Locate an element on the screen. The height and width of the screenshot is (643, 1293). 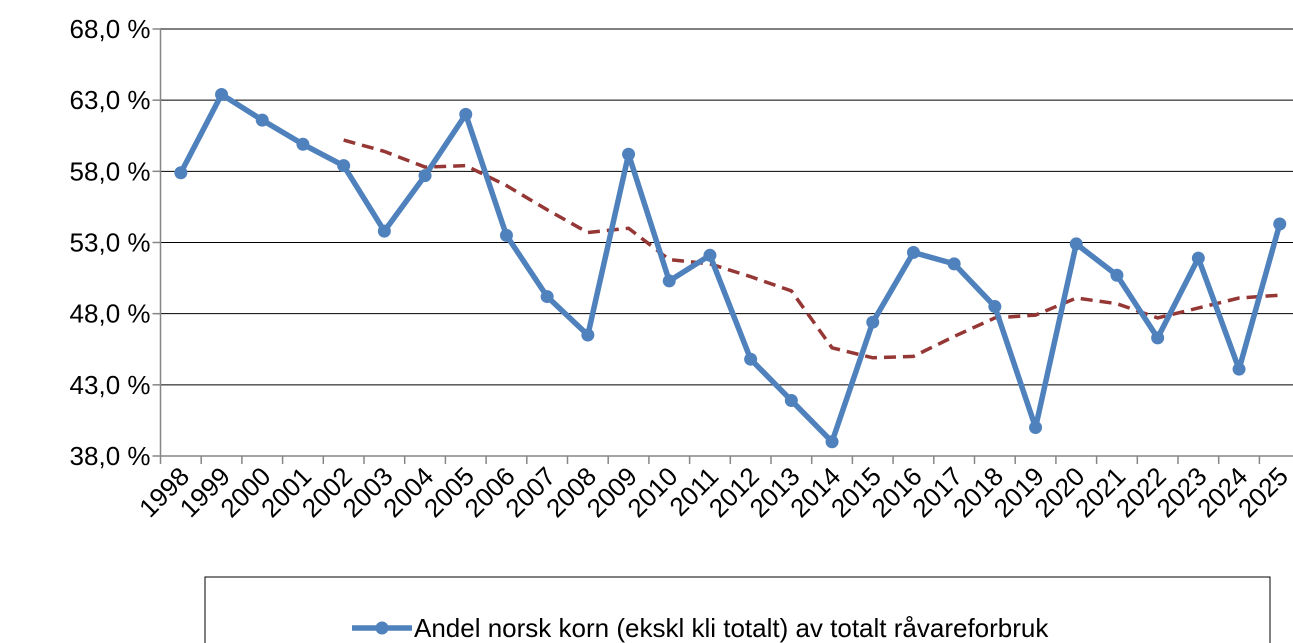
y-tick-label: 53,0 % is located at coordinates (110, 243).